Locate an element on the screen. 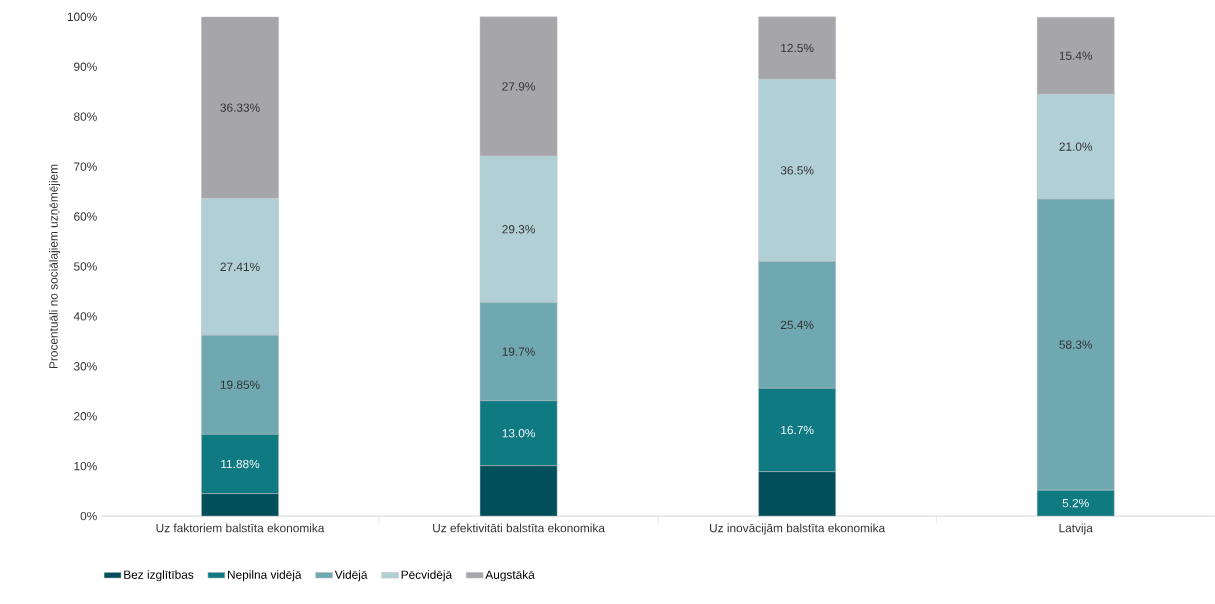 Image resolution: width=1215 pixels, height=604 pixels. y-tick-label: 40% is located at coordinates (85, 316).